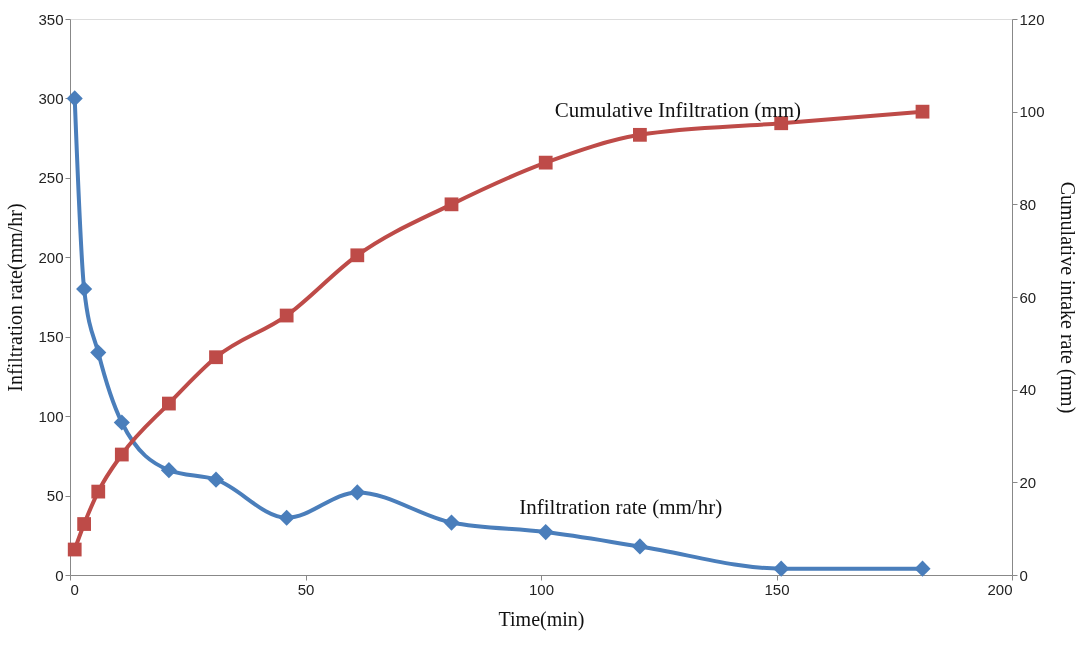 This screenshot has height=646, width=1092. I want to click on x-tick-label: 200, so click(1000, 589).